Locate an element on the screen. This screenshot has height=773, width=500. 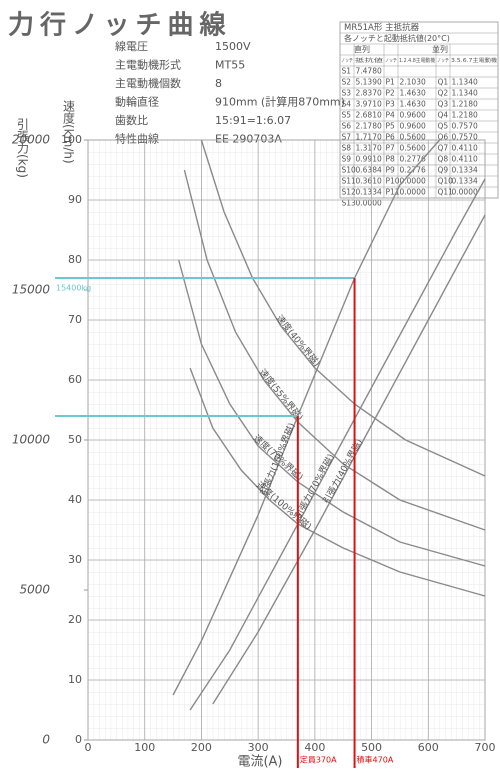
y-tick-label: 80 is located at coordinates (75, 259).